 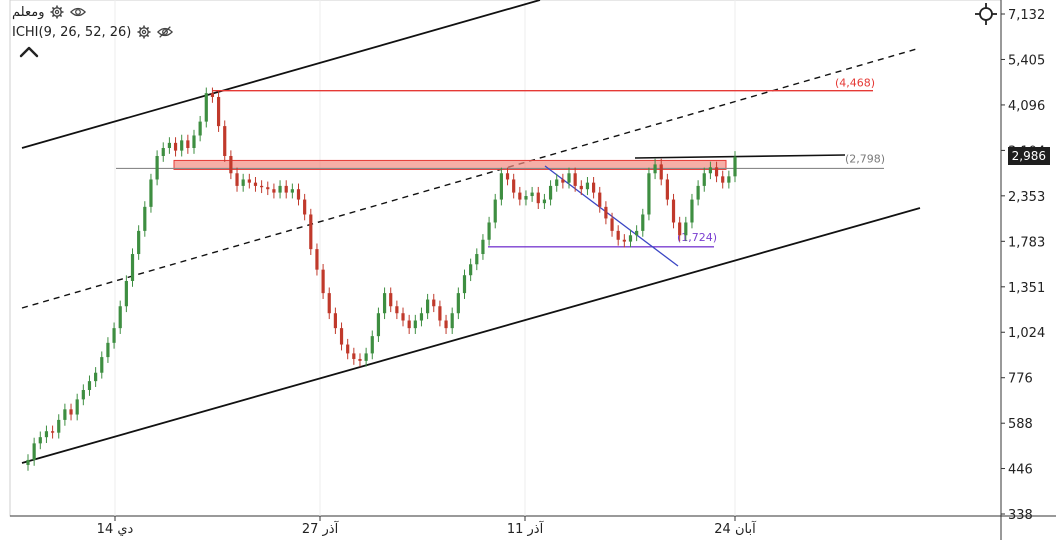 What do you see at coordinates (526, 528) in the screenshot?
I see `x-tick-label: 11 آذر` at bounding box center [526, 528].